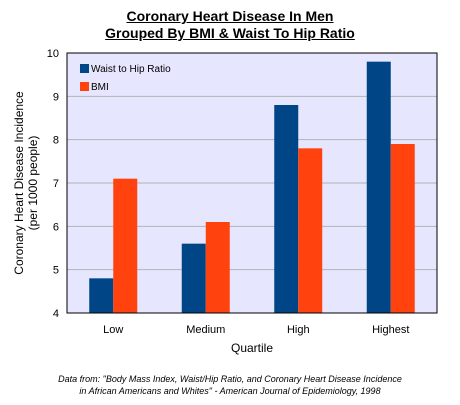 Image resolution: width=460 pixels, height=405 pixels. What do you see at coordinates (19, 183) in the screenshot?
I see `y-axis-label-line1: Coronary Heart Disease Incidence` at bounding box center [19, 183].